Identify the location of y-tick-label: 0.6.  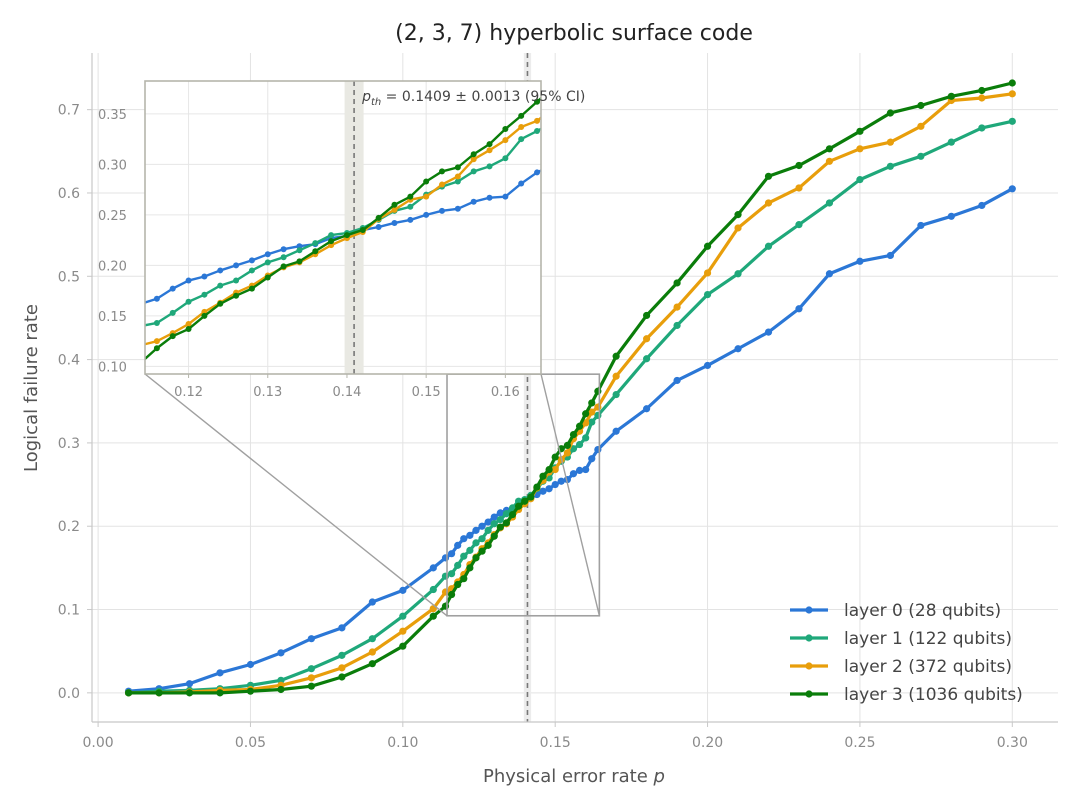
(69, 194).